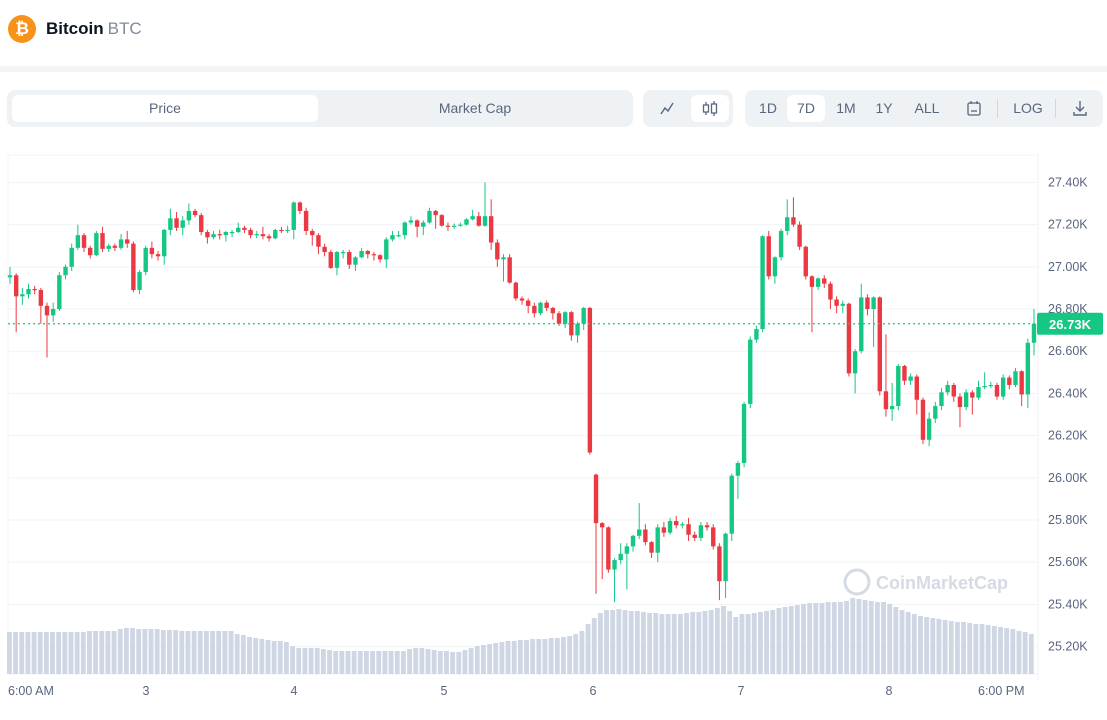 This screenshot has width=1107, height=720. What do you see at coordinates (1068, 520) in the screenshot?
I see `y-tick-label: 25.80K` at bounding box center [1068, 520].